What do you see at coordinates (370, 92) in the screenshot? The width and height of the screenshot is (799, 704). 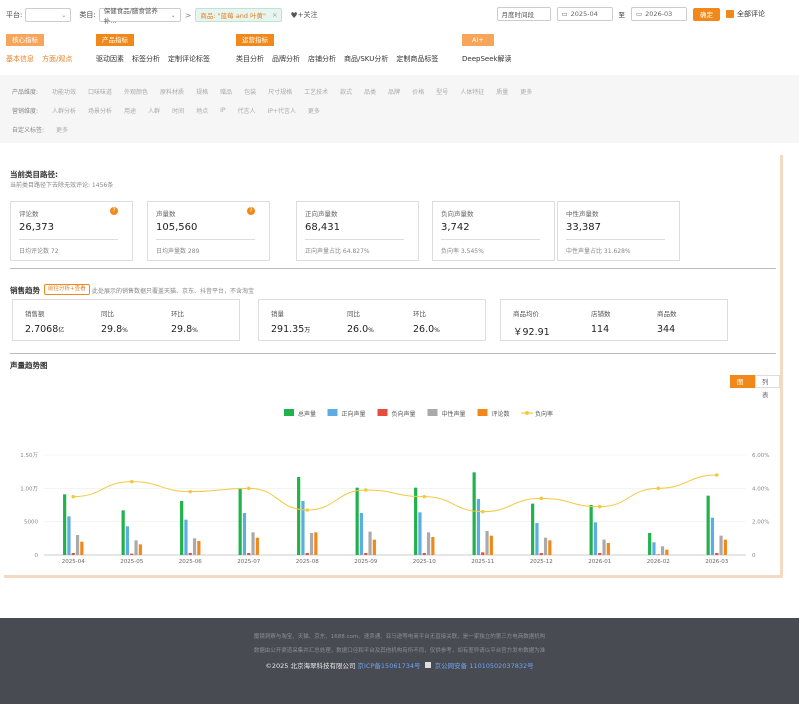 I see `product-dimension-option: 品类` at bounding box center [370, 92].